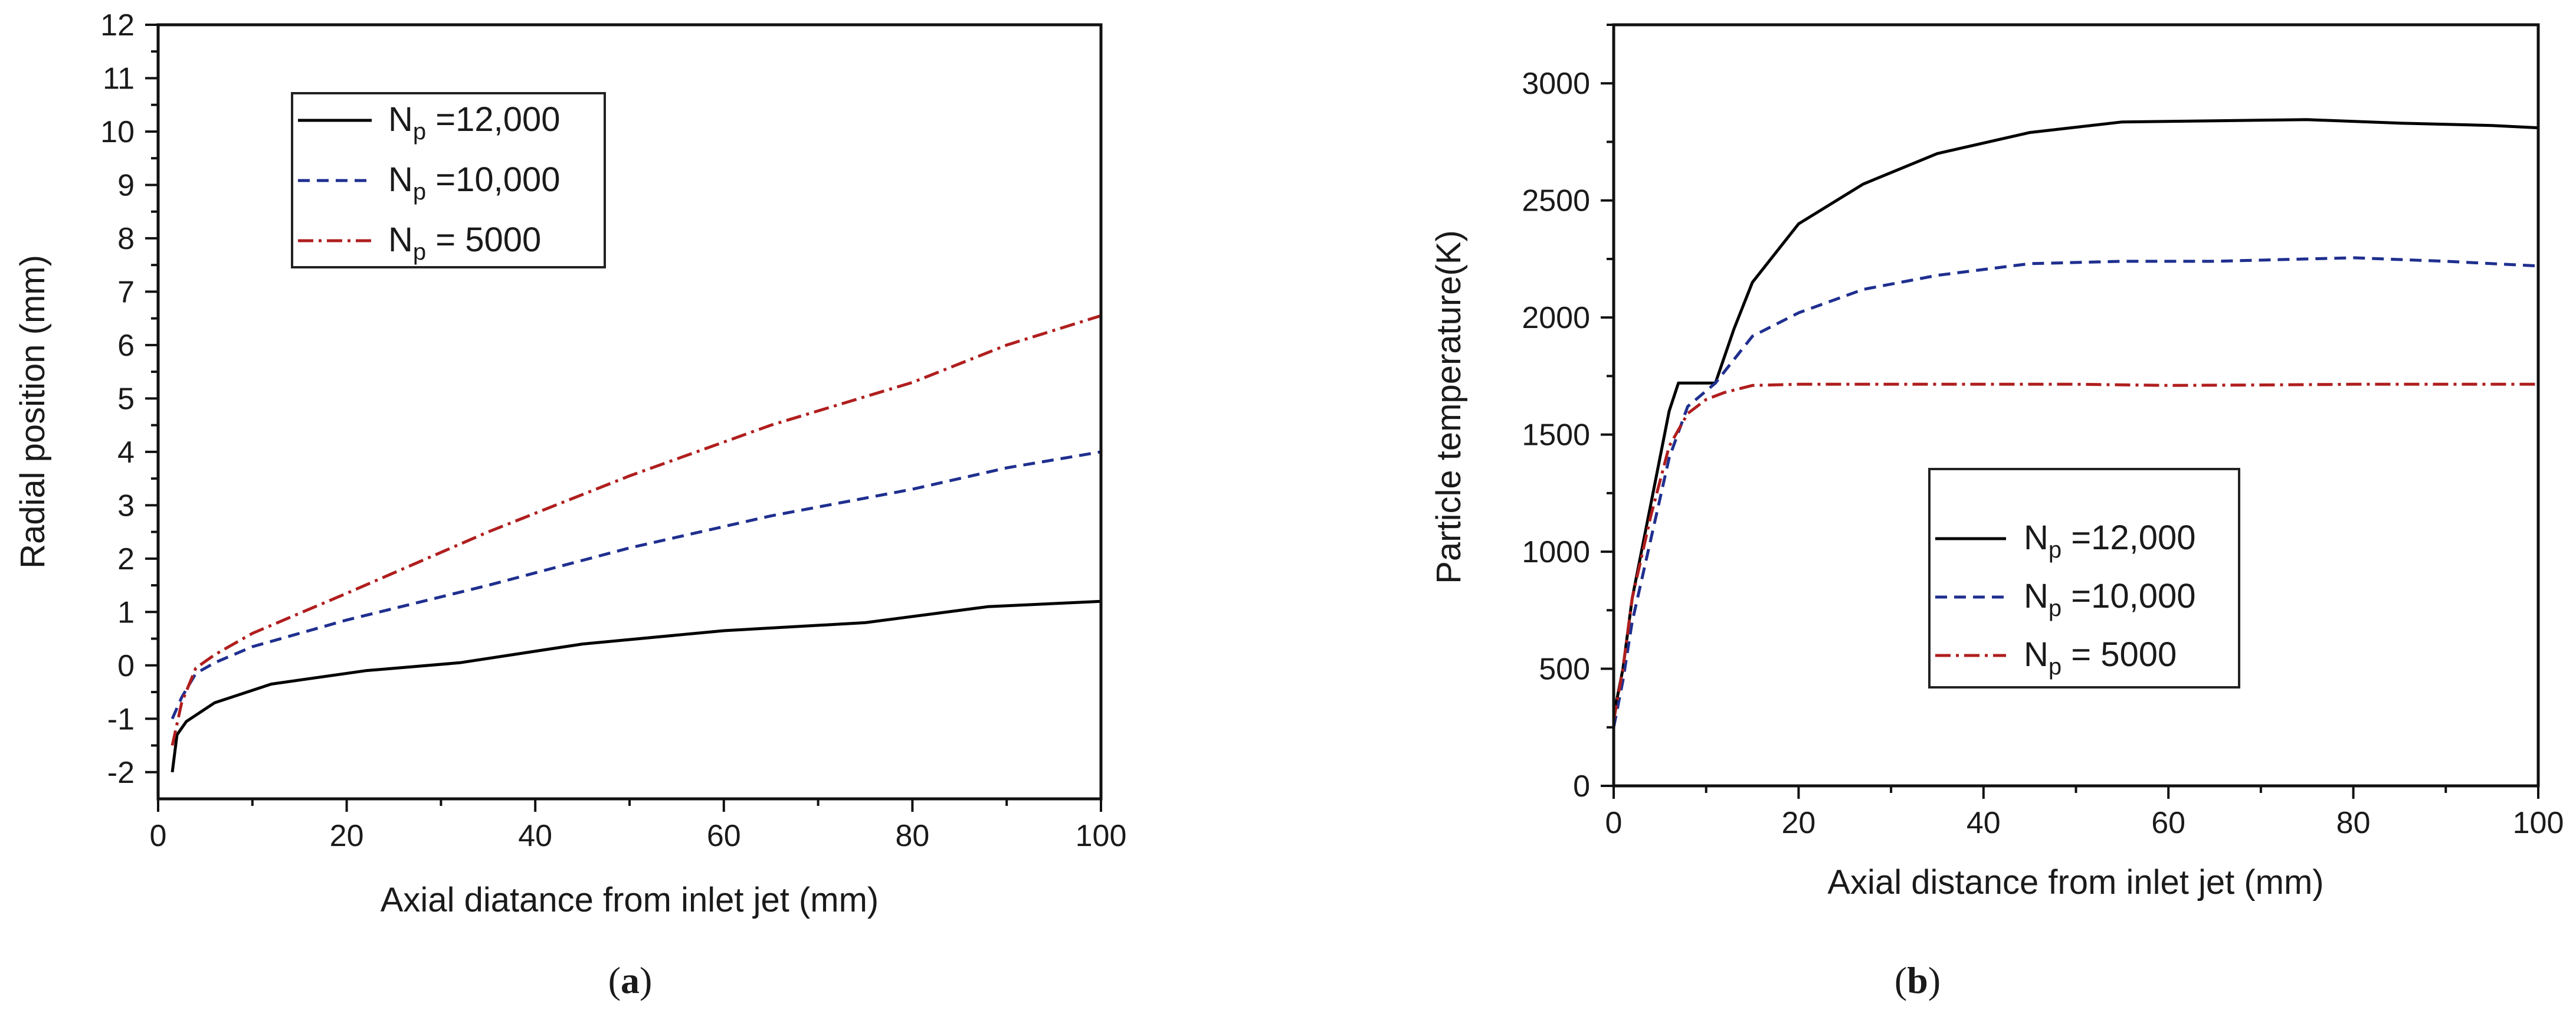 The width and height of the screenshot is (2576, 1013). What do you see at coordinates (2075, 882) in the screenshot?
I see `panel-b-x-axis-label: Axial distance from inlet jet (mm)` at bounding box center [2075, 882].